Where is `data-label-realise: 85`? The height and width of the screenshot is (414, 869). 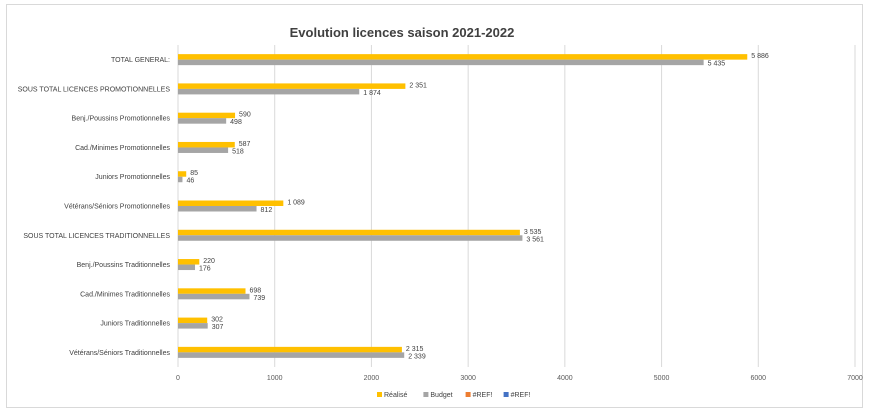
data-label-realise: 85 is located at coordinates (194, 173).